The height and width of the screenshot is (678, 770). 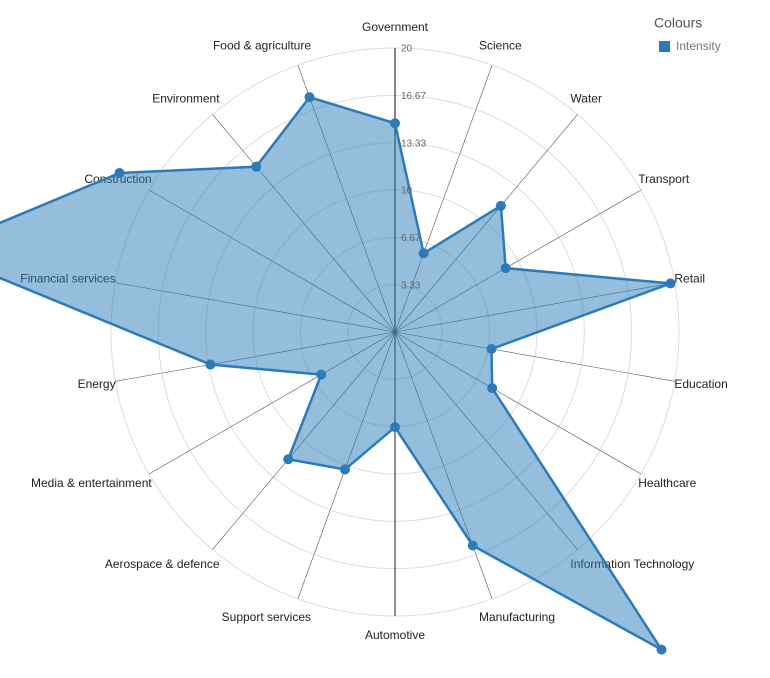 I want to click on tick-label: 10, so click(x=407, y=191).